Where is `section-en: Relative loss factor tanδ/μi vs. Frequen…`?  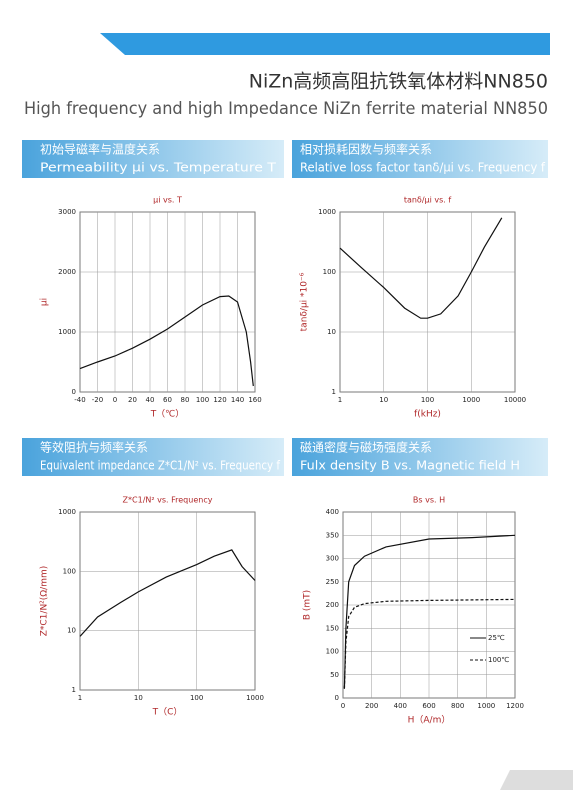 section-en: Relative loss factor tanδ/μi vs. Frequen… is located at coordinates (423, 168).